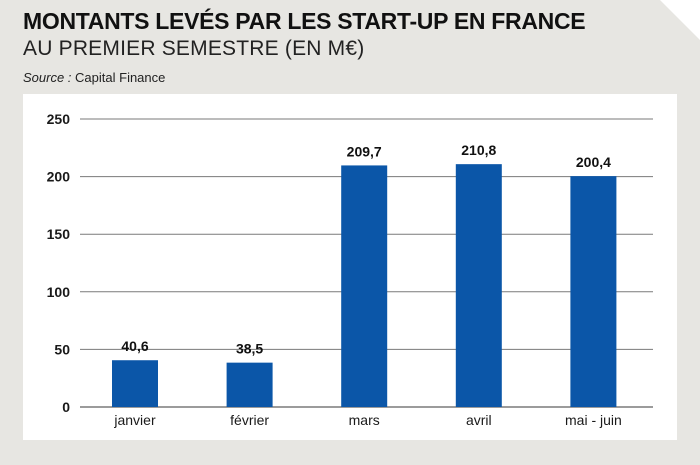 This screenshot has width=700, height=465. What do you see at coordinates (134, 346) in the screenshot?
I see `bar-value-label: 40,6` at bounding box center [134, 346].